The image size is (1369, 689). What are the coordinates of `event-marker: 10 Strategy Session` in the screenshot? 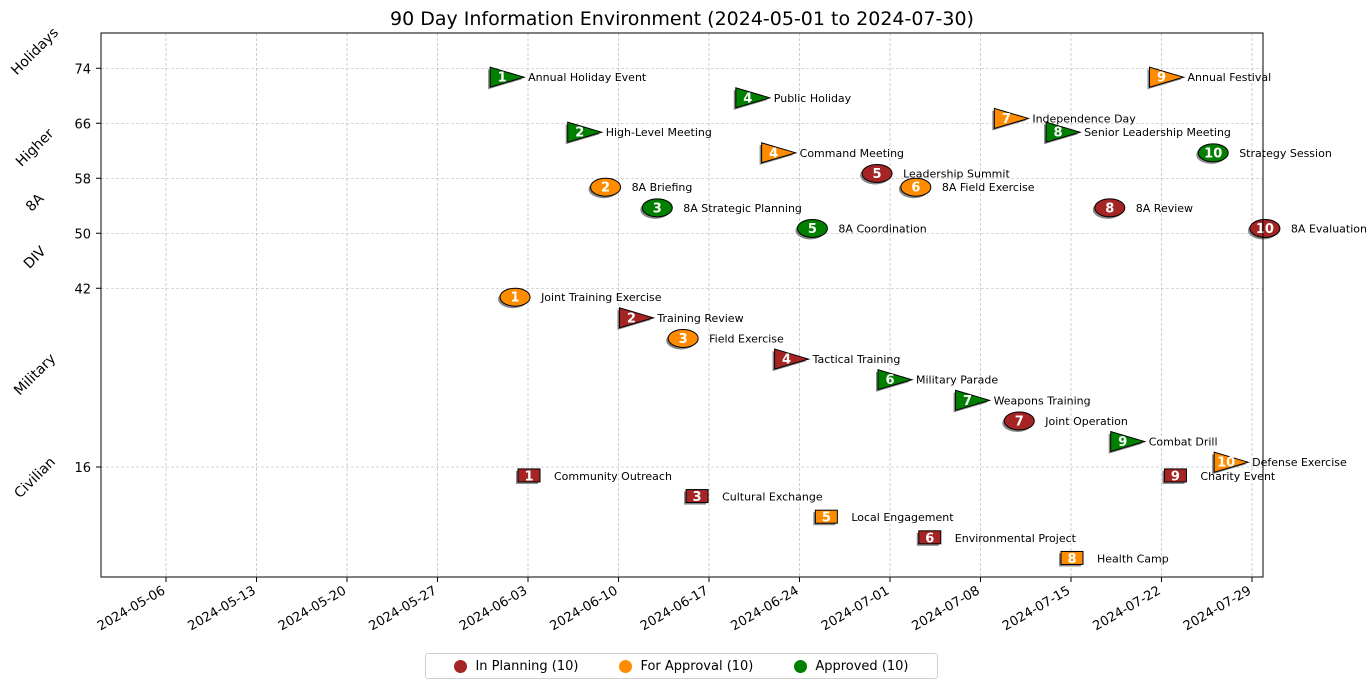 It's located at (1264, 153).